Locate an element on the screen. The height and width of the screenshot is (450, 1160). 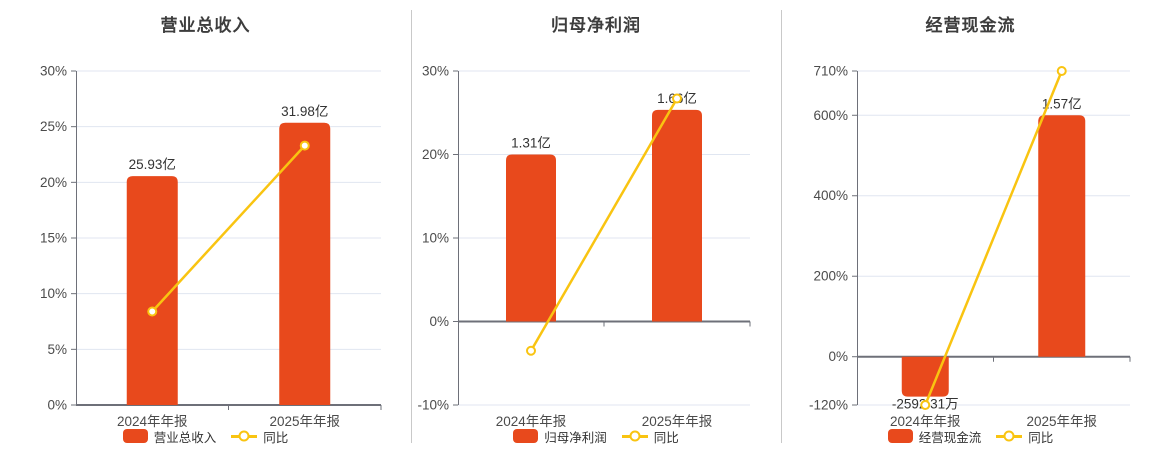
svg-text: 400% is located at coordinates (830, 195).